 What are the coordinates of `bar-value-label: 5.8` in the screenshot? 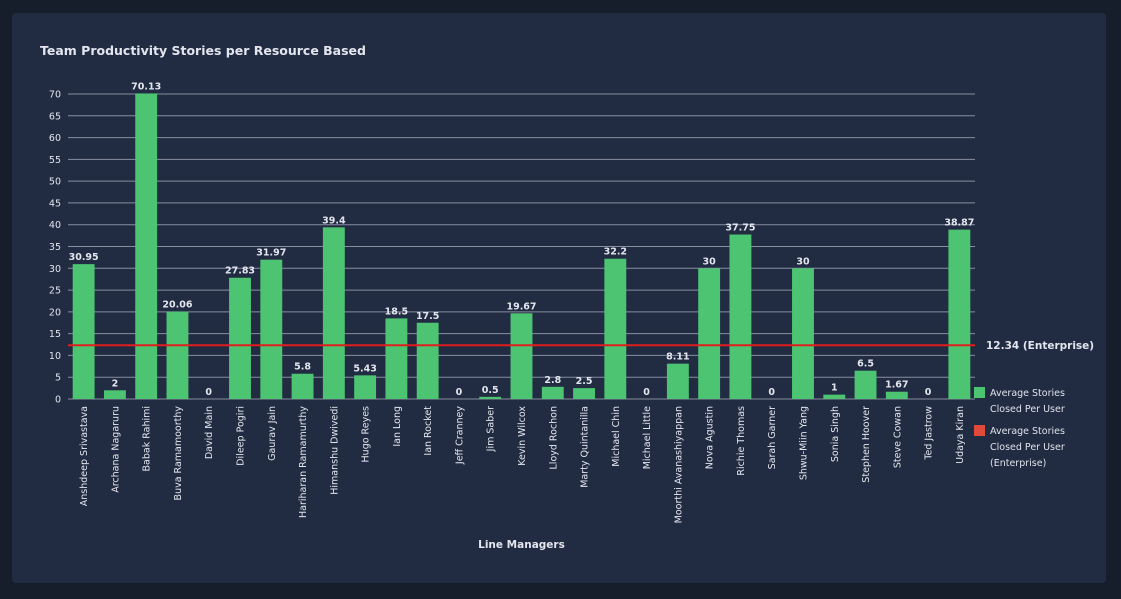 It's located at (302, 367).